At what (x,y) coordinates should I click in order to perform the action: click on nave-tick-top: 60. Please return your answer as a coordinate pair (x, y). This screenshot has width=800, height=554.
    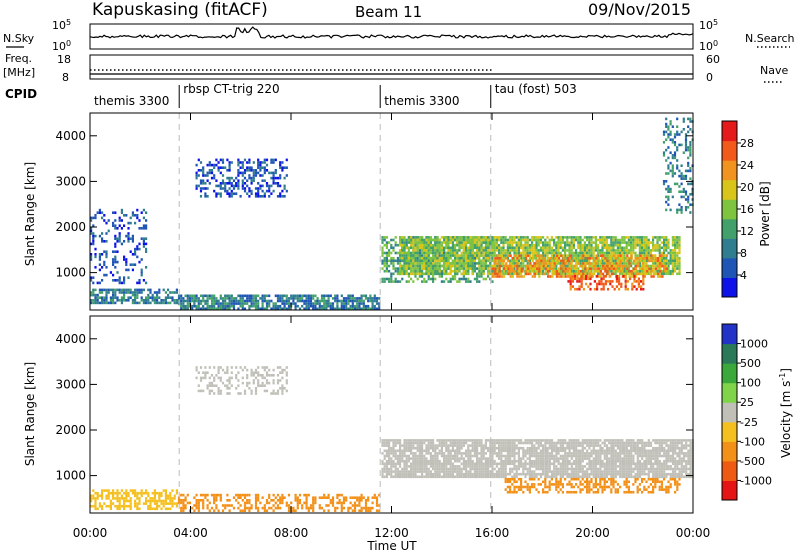
    Looking at the image, I should click on (713, 59).